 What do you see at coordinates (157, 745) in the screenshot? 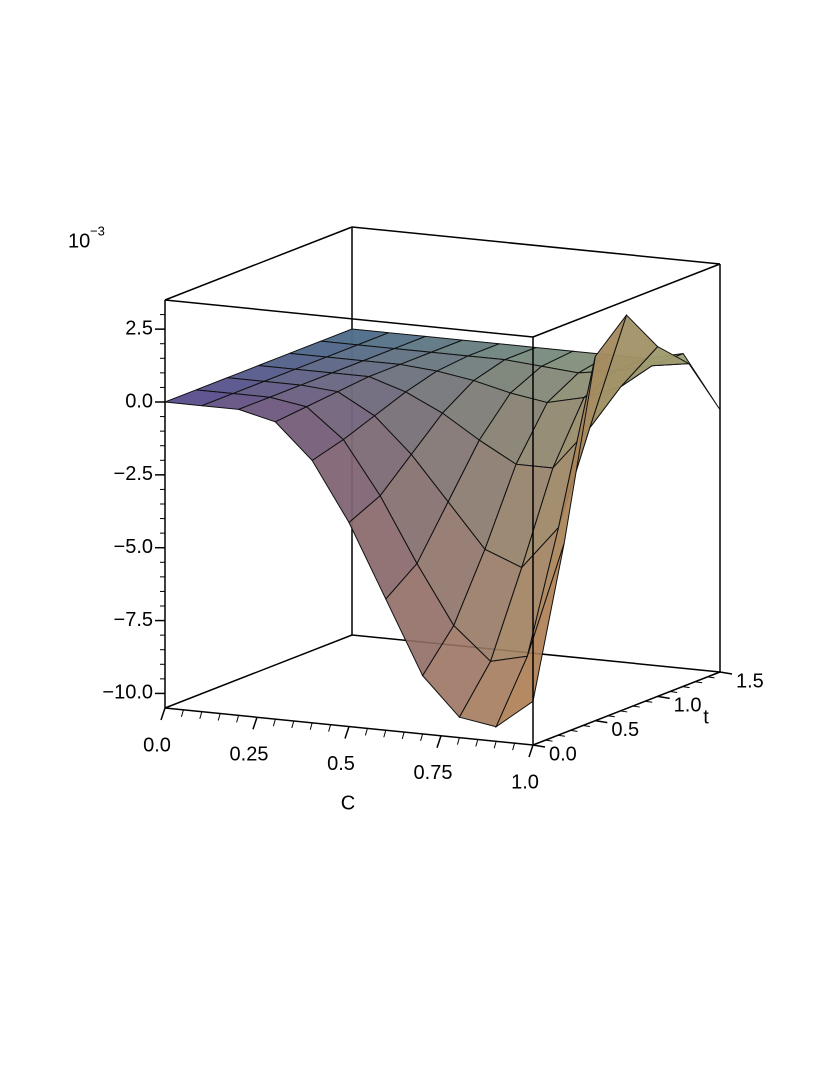
I see `x-tick-label: 0.0` at bounding box center [157, 745].